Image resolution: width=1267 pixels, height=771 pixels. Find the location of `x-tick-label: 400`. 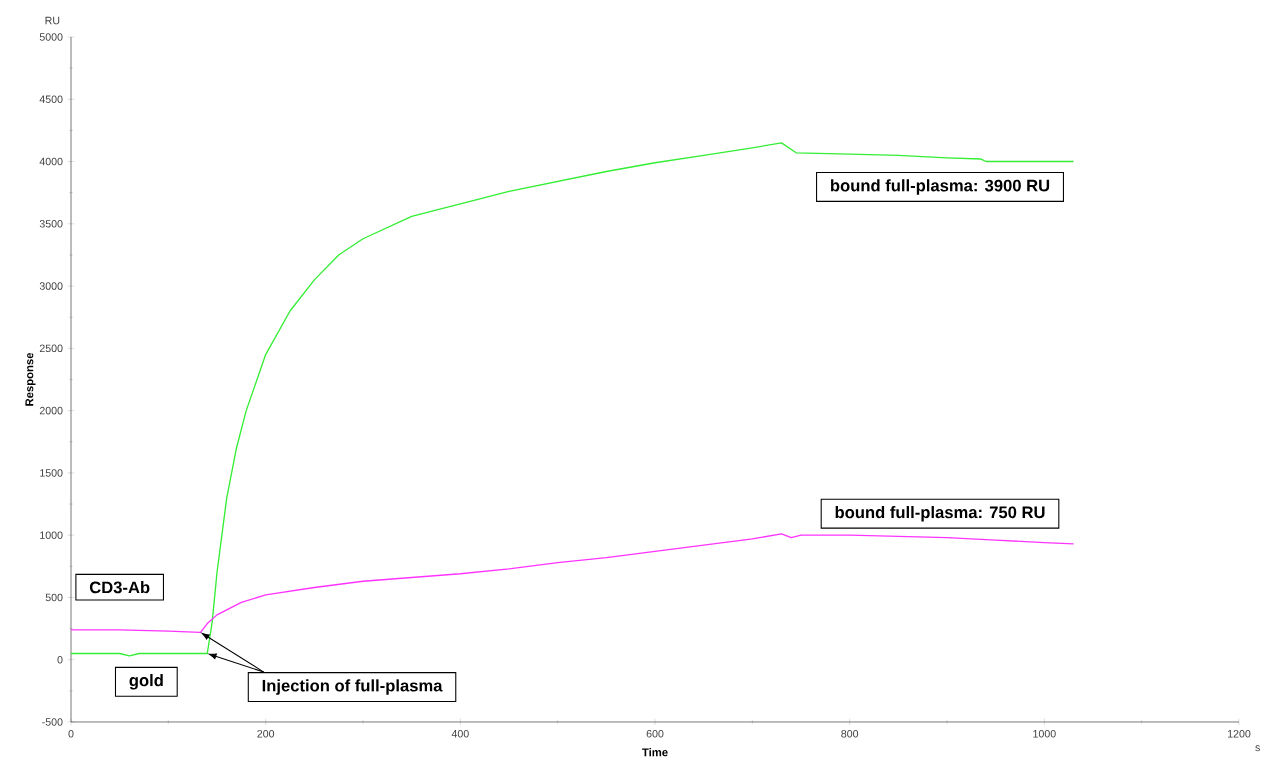

x-tick-label: 400 is located at coordinates (460, 734).